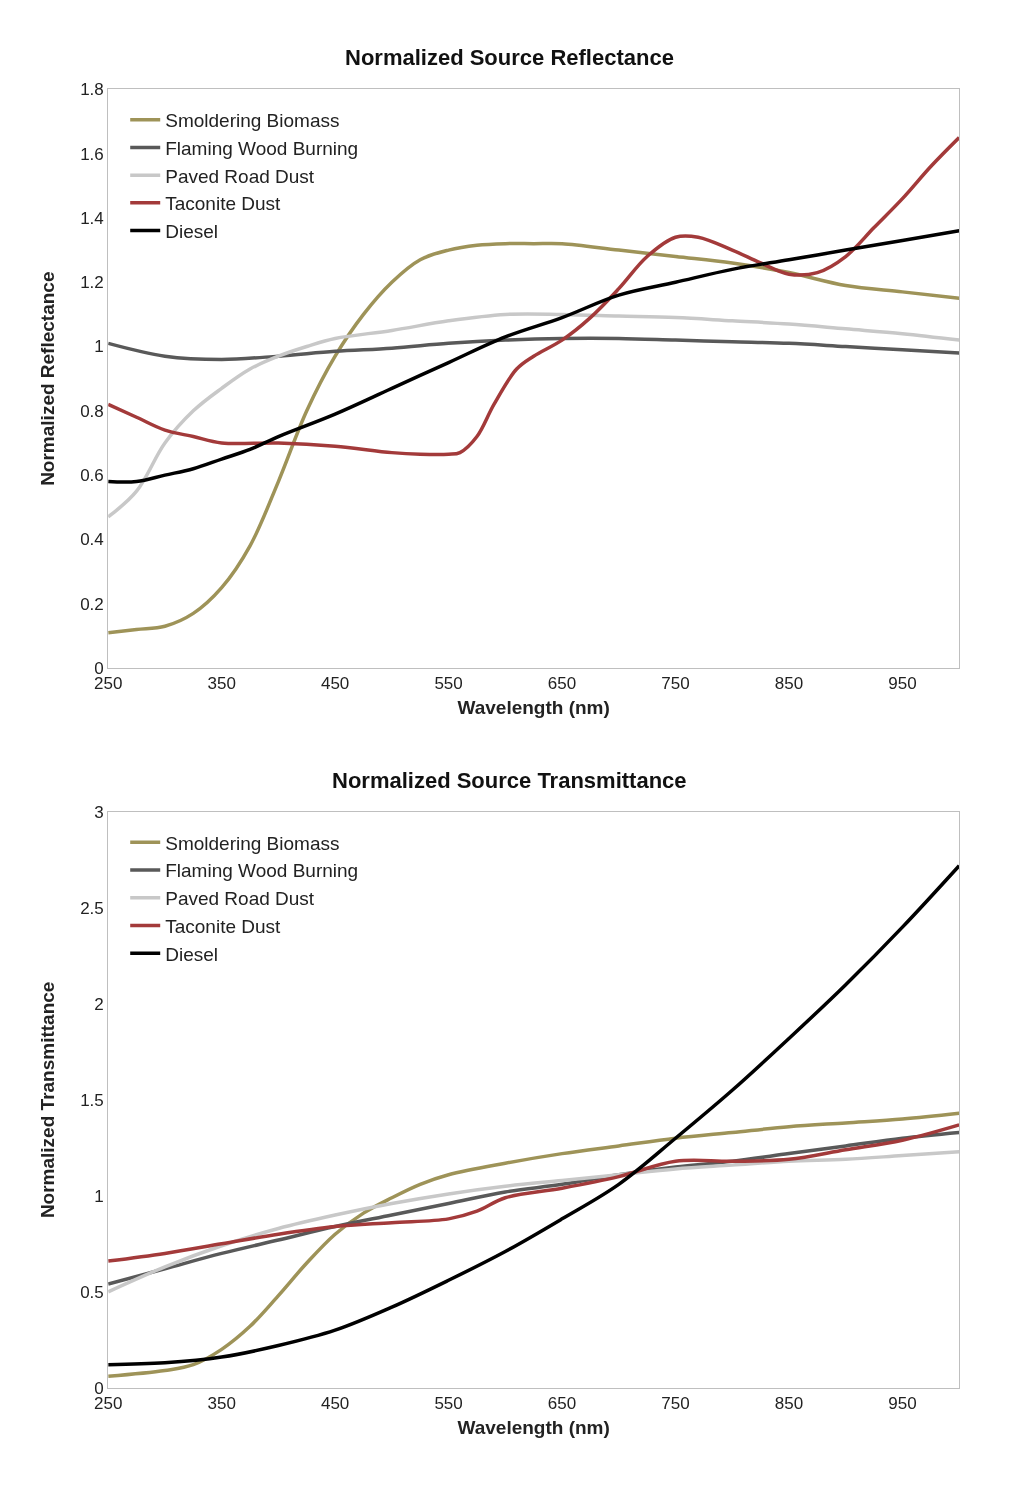  Describe the element at coordinates (99, 1004) in the screenshot. I see `y-tick-label: 2` at that location.